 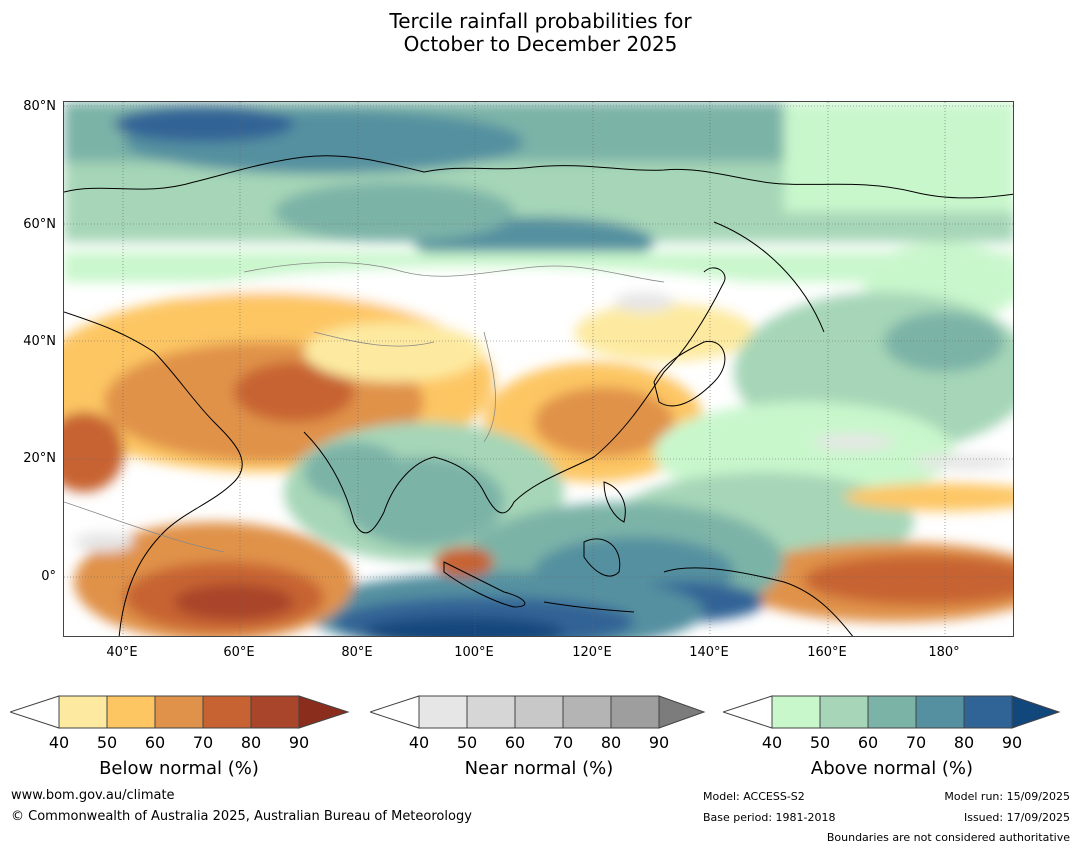 What do you see at coordinates (515, 742) in the screenshot?
I see `colorbar-near-tick: 60` at bounding box center [515, 742].